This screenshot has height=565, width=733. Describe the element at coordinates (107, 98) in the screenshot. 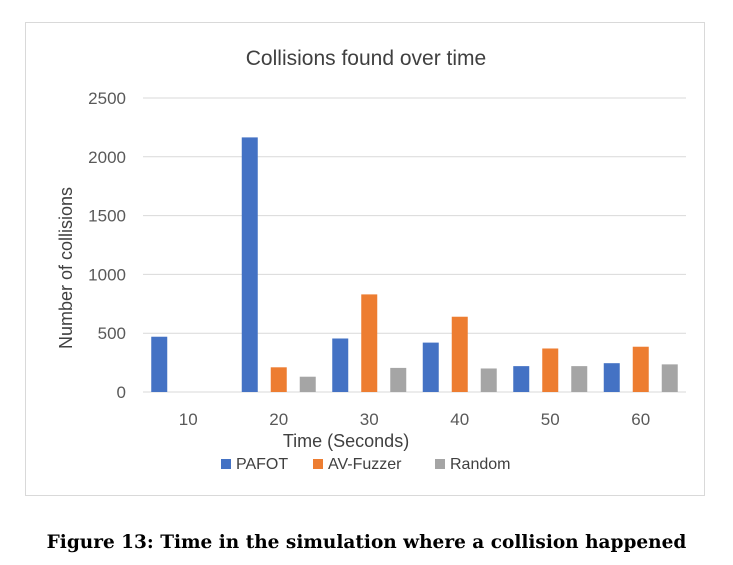

I see `y-tick-label: 2500` at that location.